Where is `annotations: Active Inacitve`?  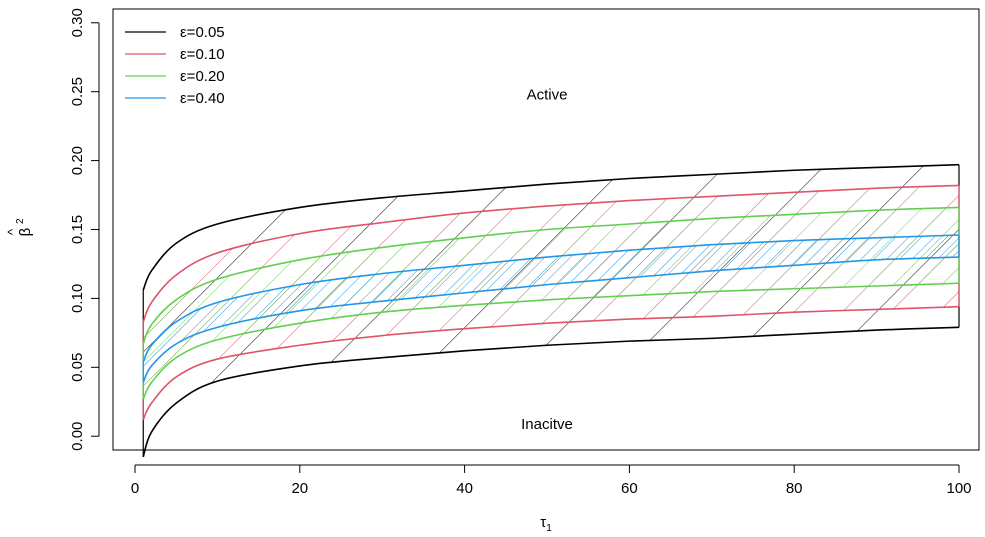
annotations: Active Inacitve is located at coordinates (547, 259).